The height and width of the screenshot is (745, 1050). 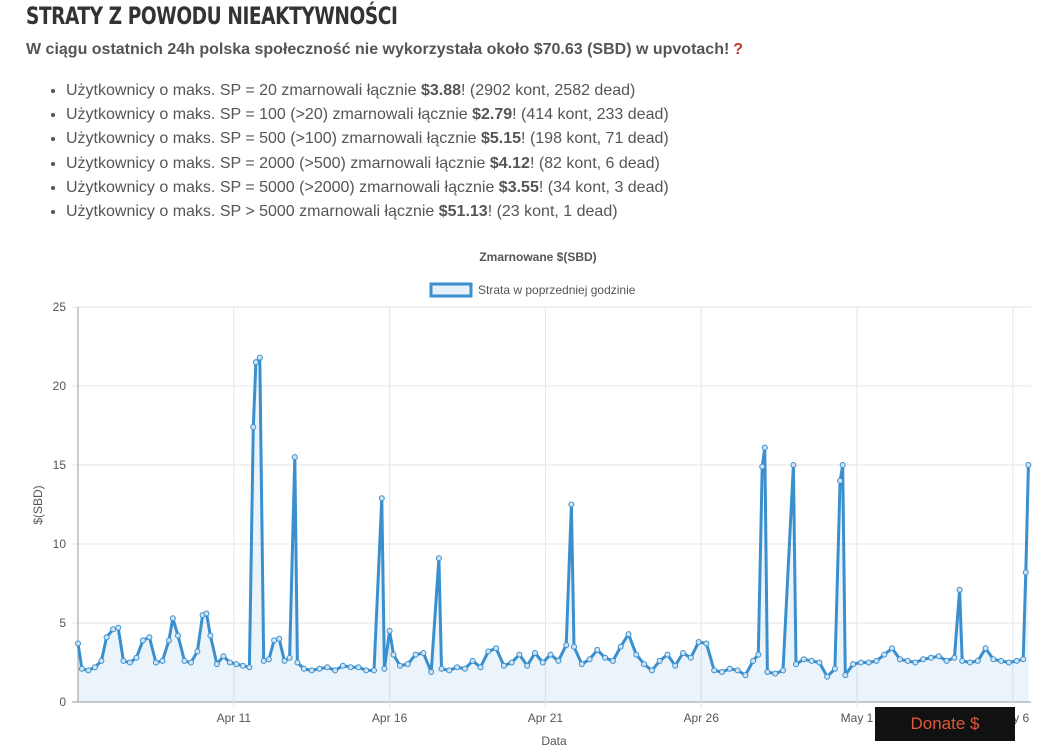 What do you see at coordinates (60, 465) in the screenshot?
I see `y-tick-label: 15` at bounding box center [60, 465].